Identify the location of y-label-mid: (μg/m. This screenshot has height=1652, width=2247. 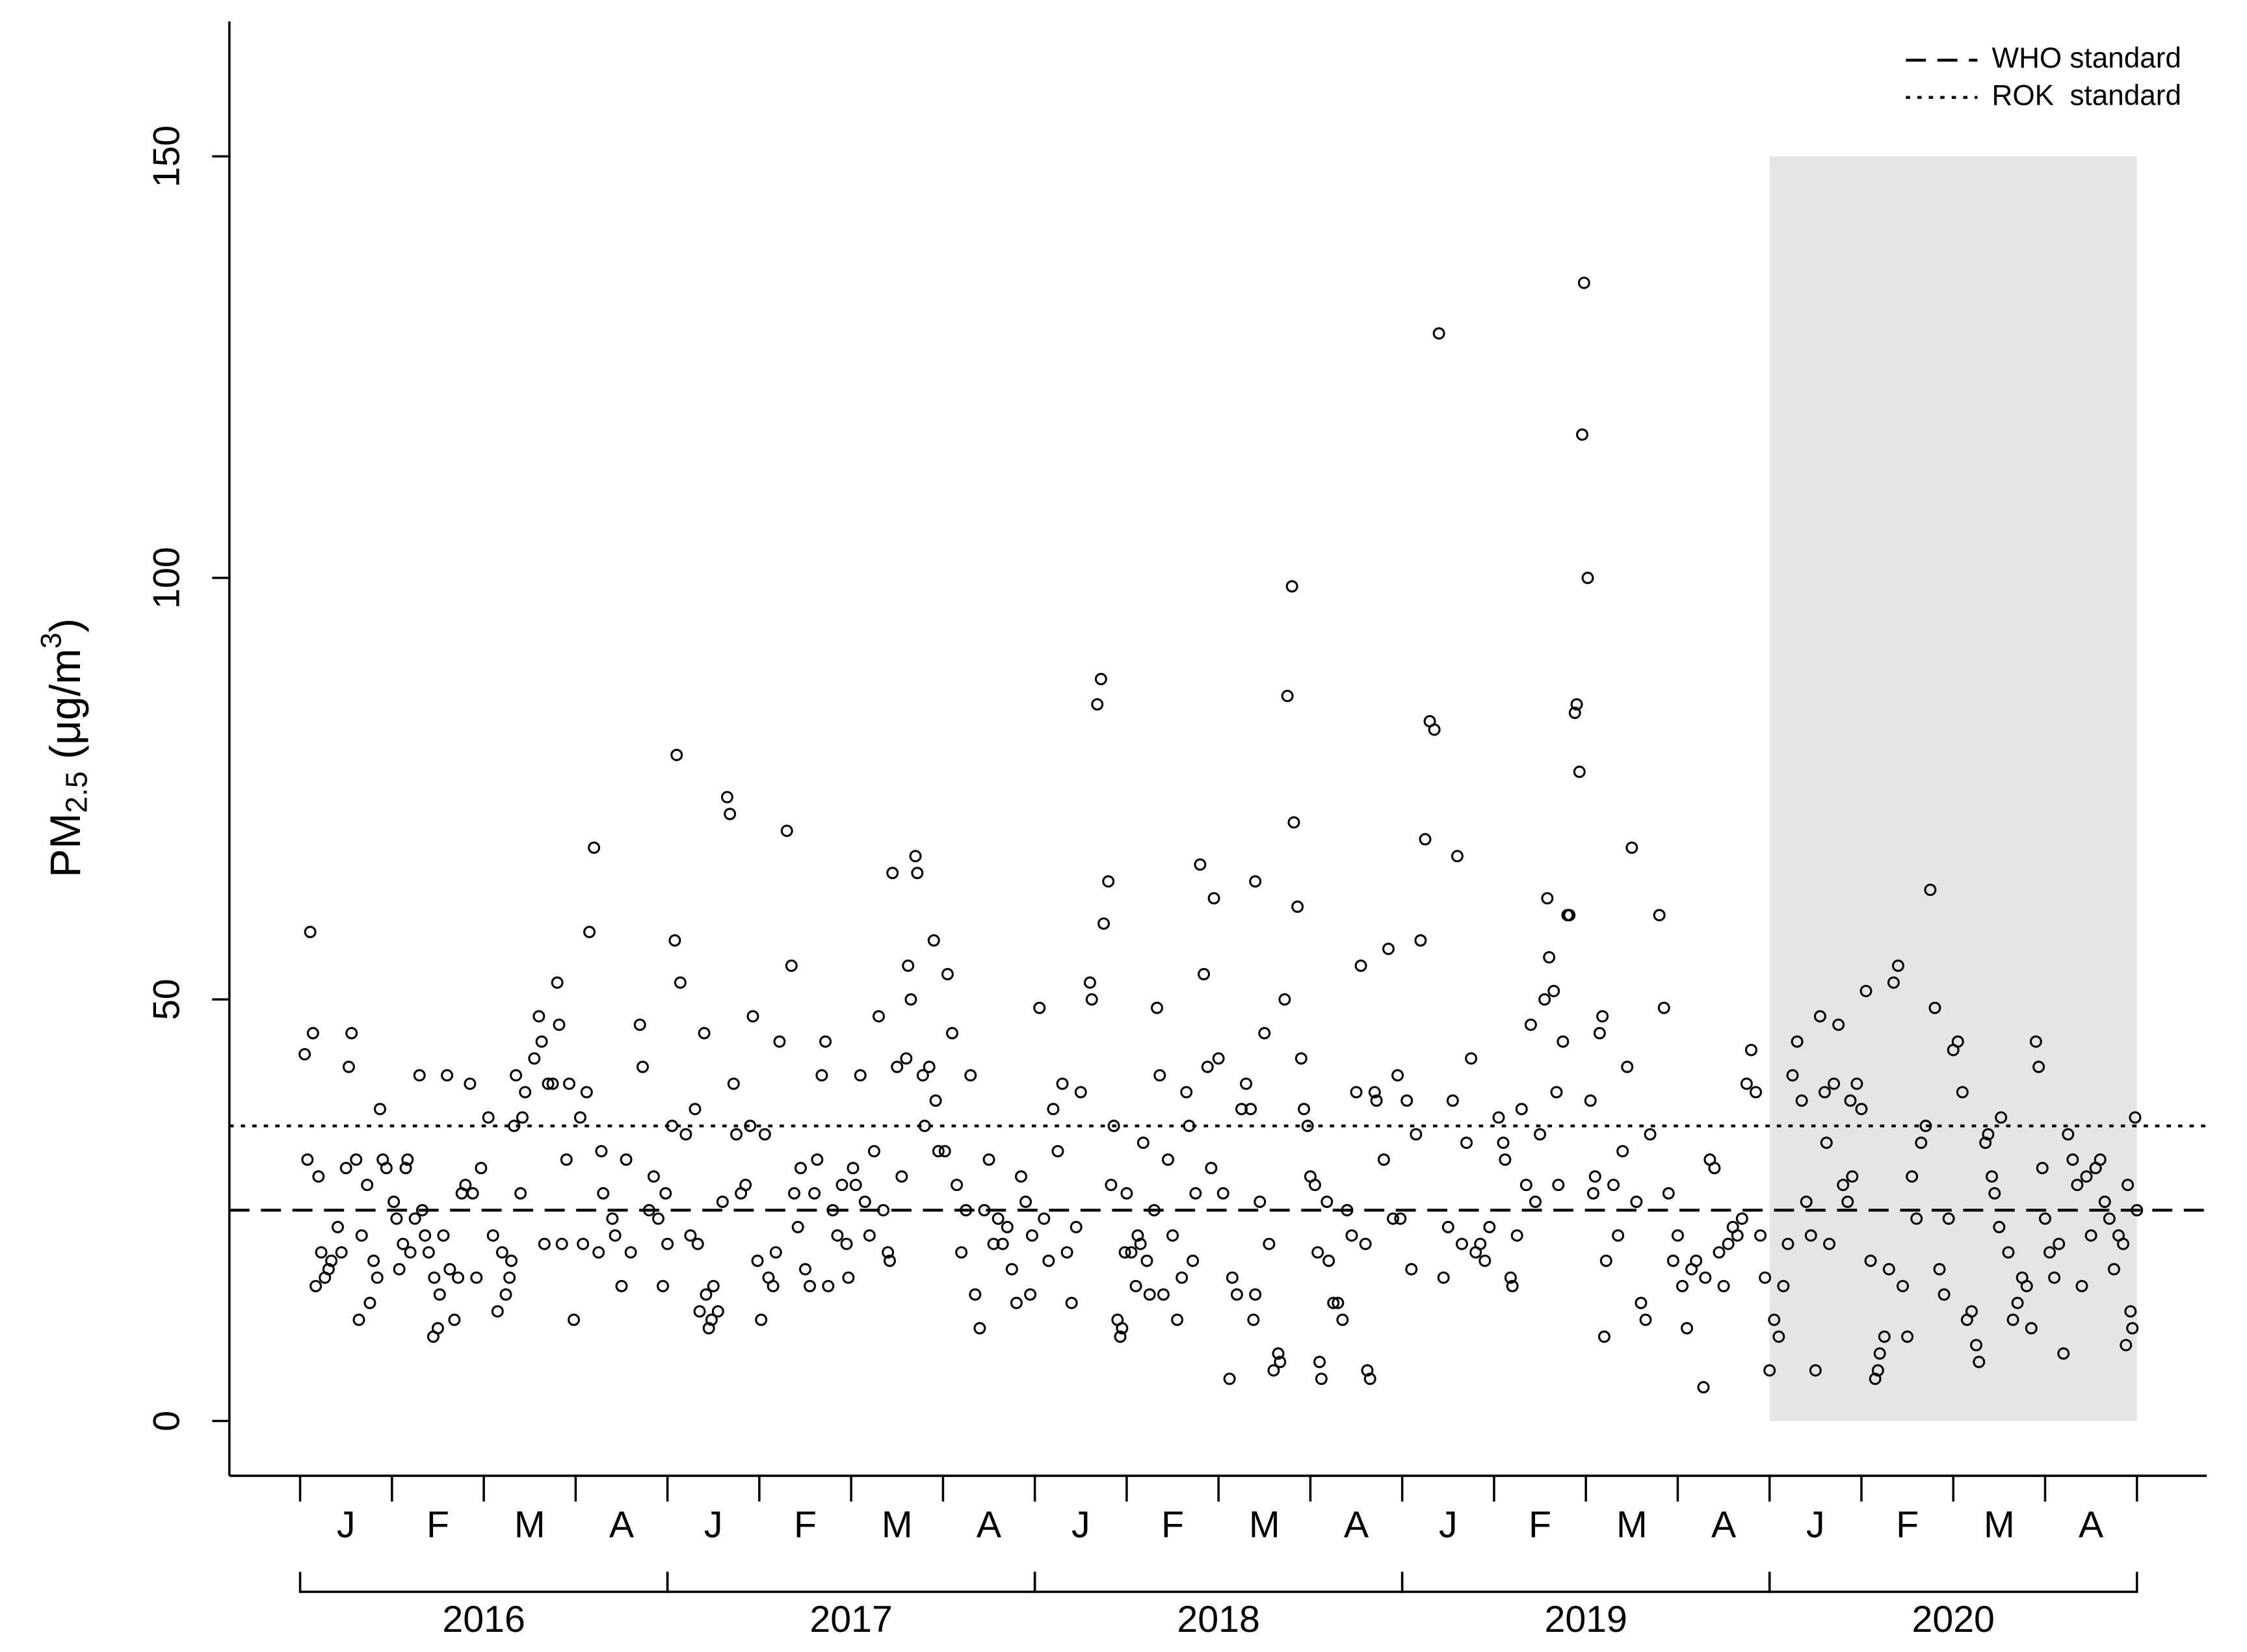
(66, 710).